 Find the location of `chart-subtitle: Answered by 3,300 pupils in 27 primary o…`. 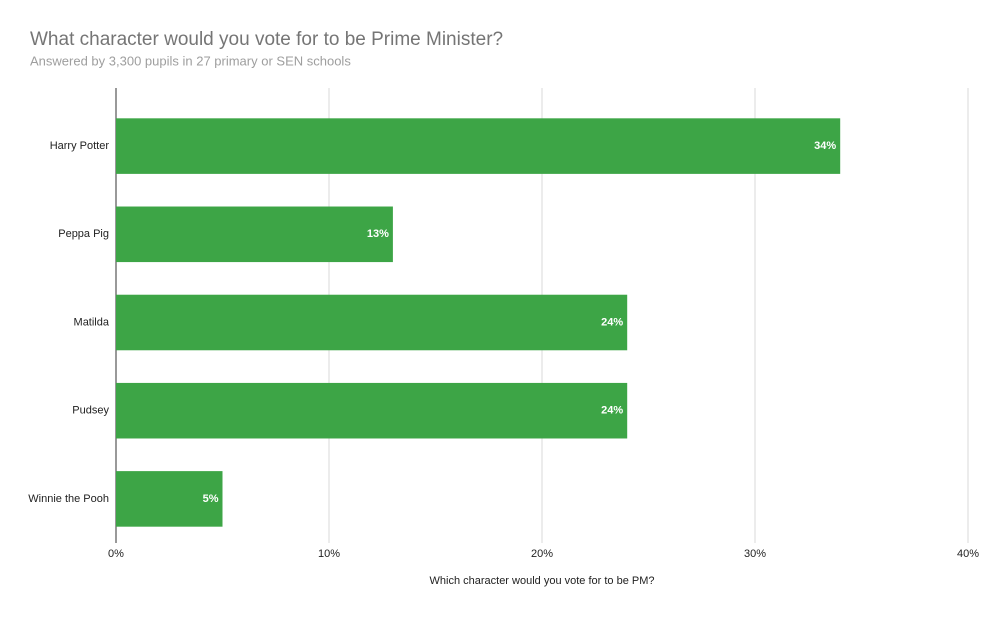

chart-subtitle: Answered by 3,300 pupils in 27 primary o… is located at coordinates (190, 60).